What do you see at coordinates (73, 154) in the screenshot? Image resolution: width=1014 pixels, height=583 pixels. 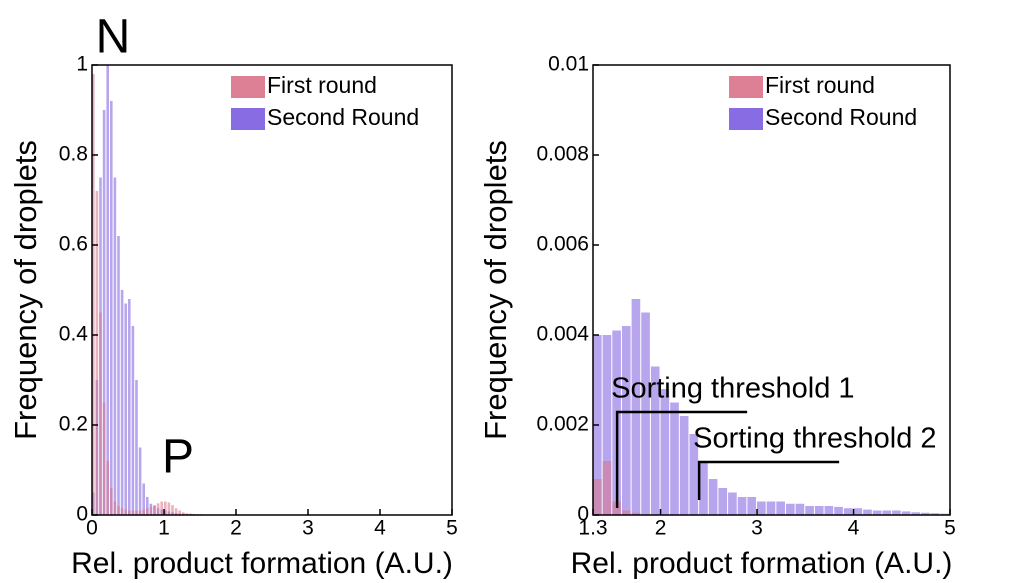 I see `y-tick-label: 0.8` at bounding box center [73, 154].